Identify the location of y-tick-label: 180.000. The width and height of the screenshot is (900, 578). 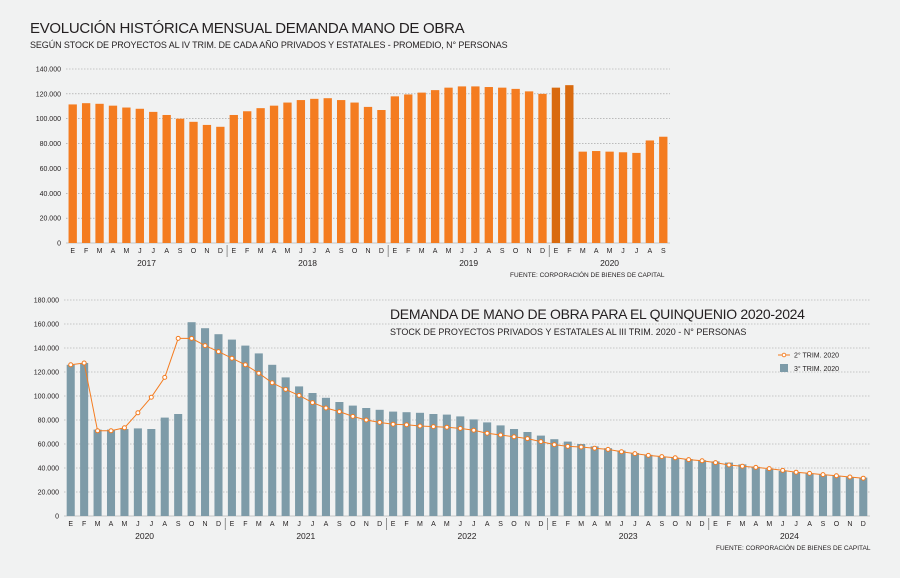
(46, 301).